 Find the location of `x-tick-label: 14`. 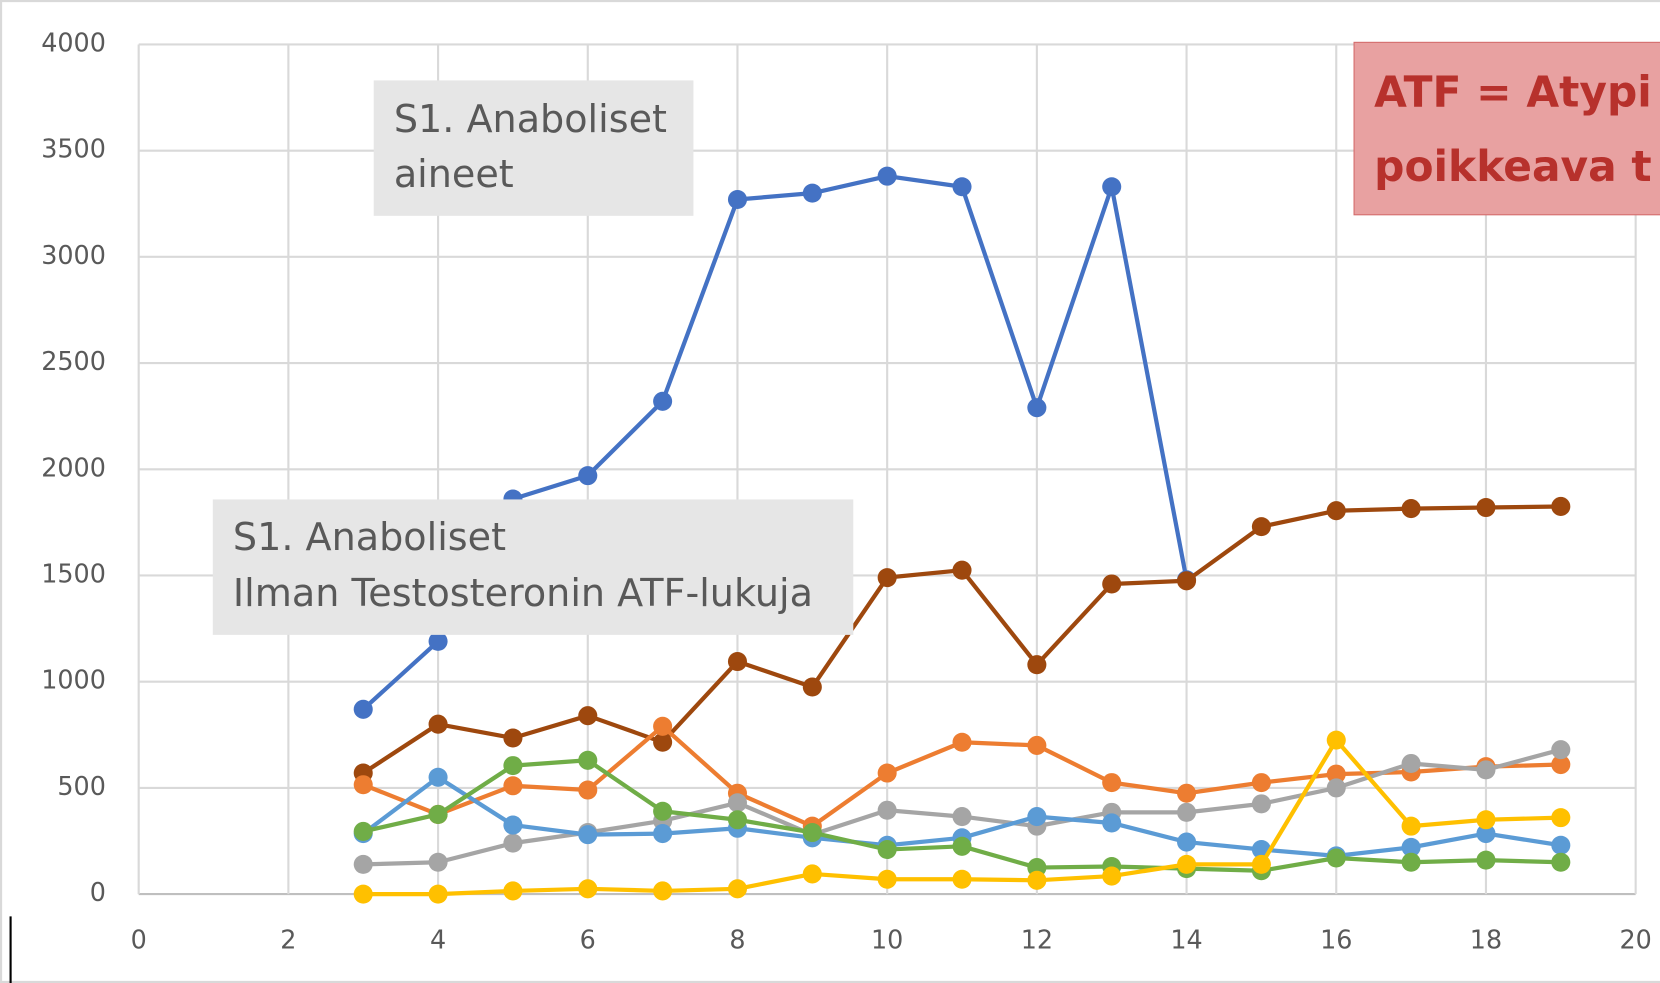

x-tick-label: 14 is located at coordinates (1186, 940).